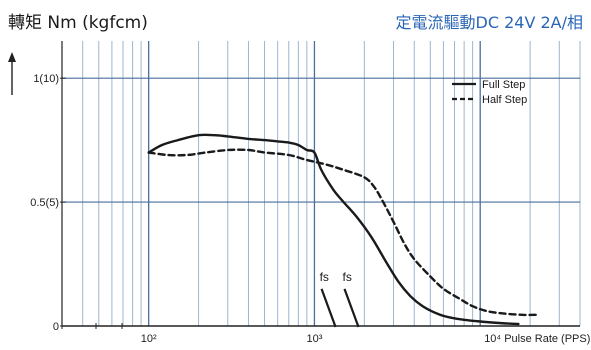 Image resolution: width=591 pixels, height=350 pixels. I want to click on legend-label-half-step: Half Step, so click(504, 100).